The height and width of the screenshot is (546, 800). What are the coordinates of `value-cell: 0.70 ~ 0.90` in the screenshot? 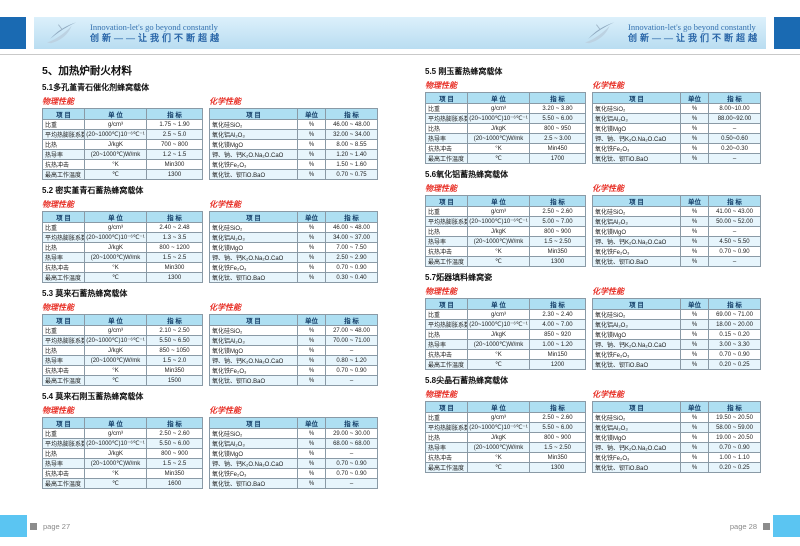 It's located at (734, 354).